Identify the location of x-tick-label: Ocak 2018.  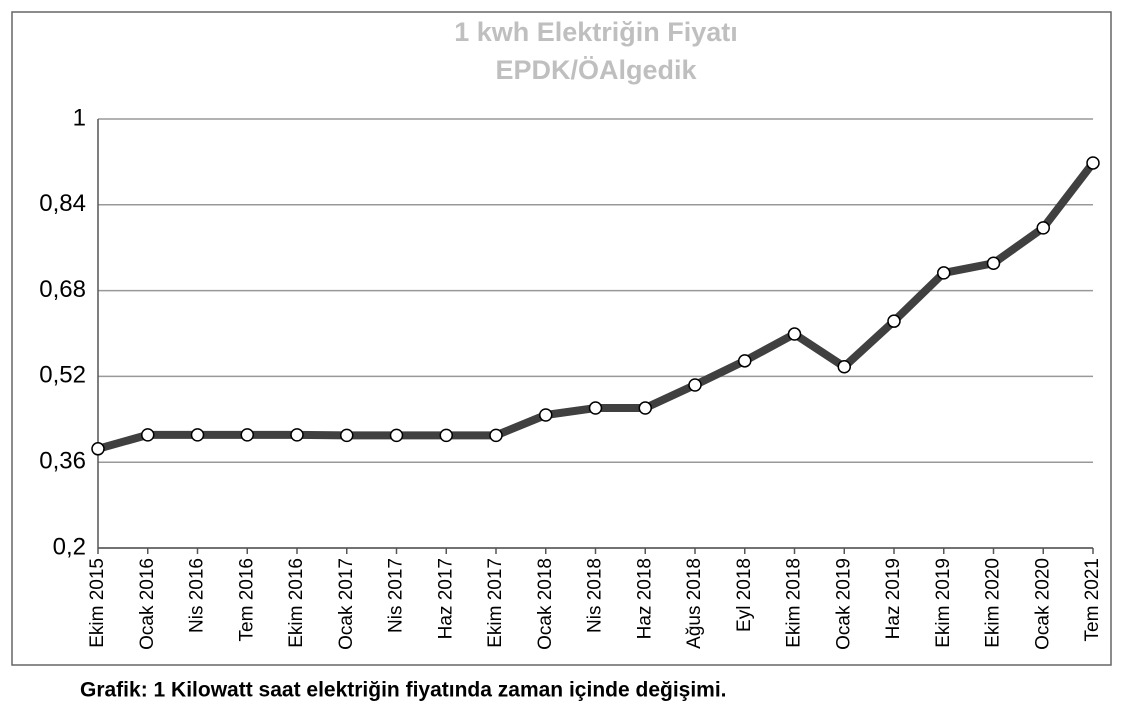
(545, 604).